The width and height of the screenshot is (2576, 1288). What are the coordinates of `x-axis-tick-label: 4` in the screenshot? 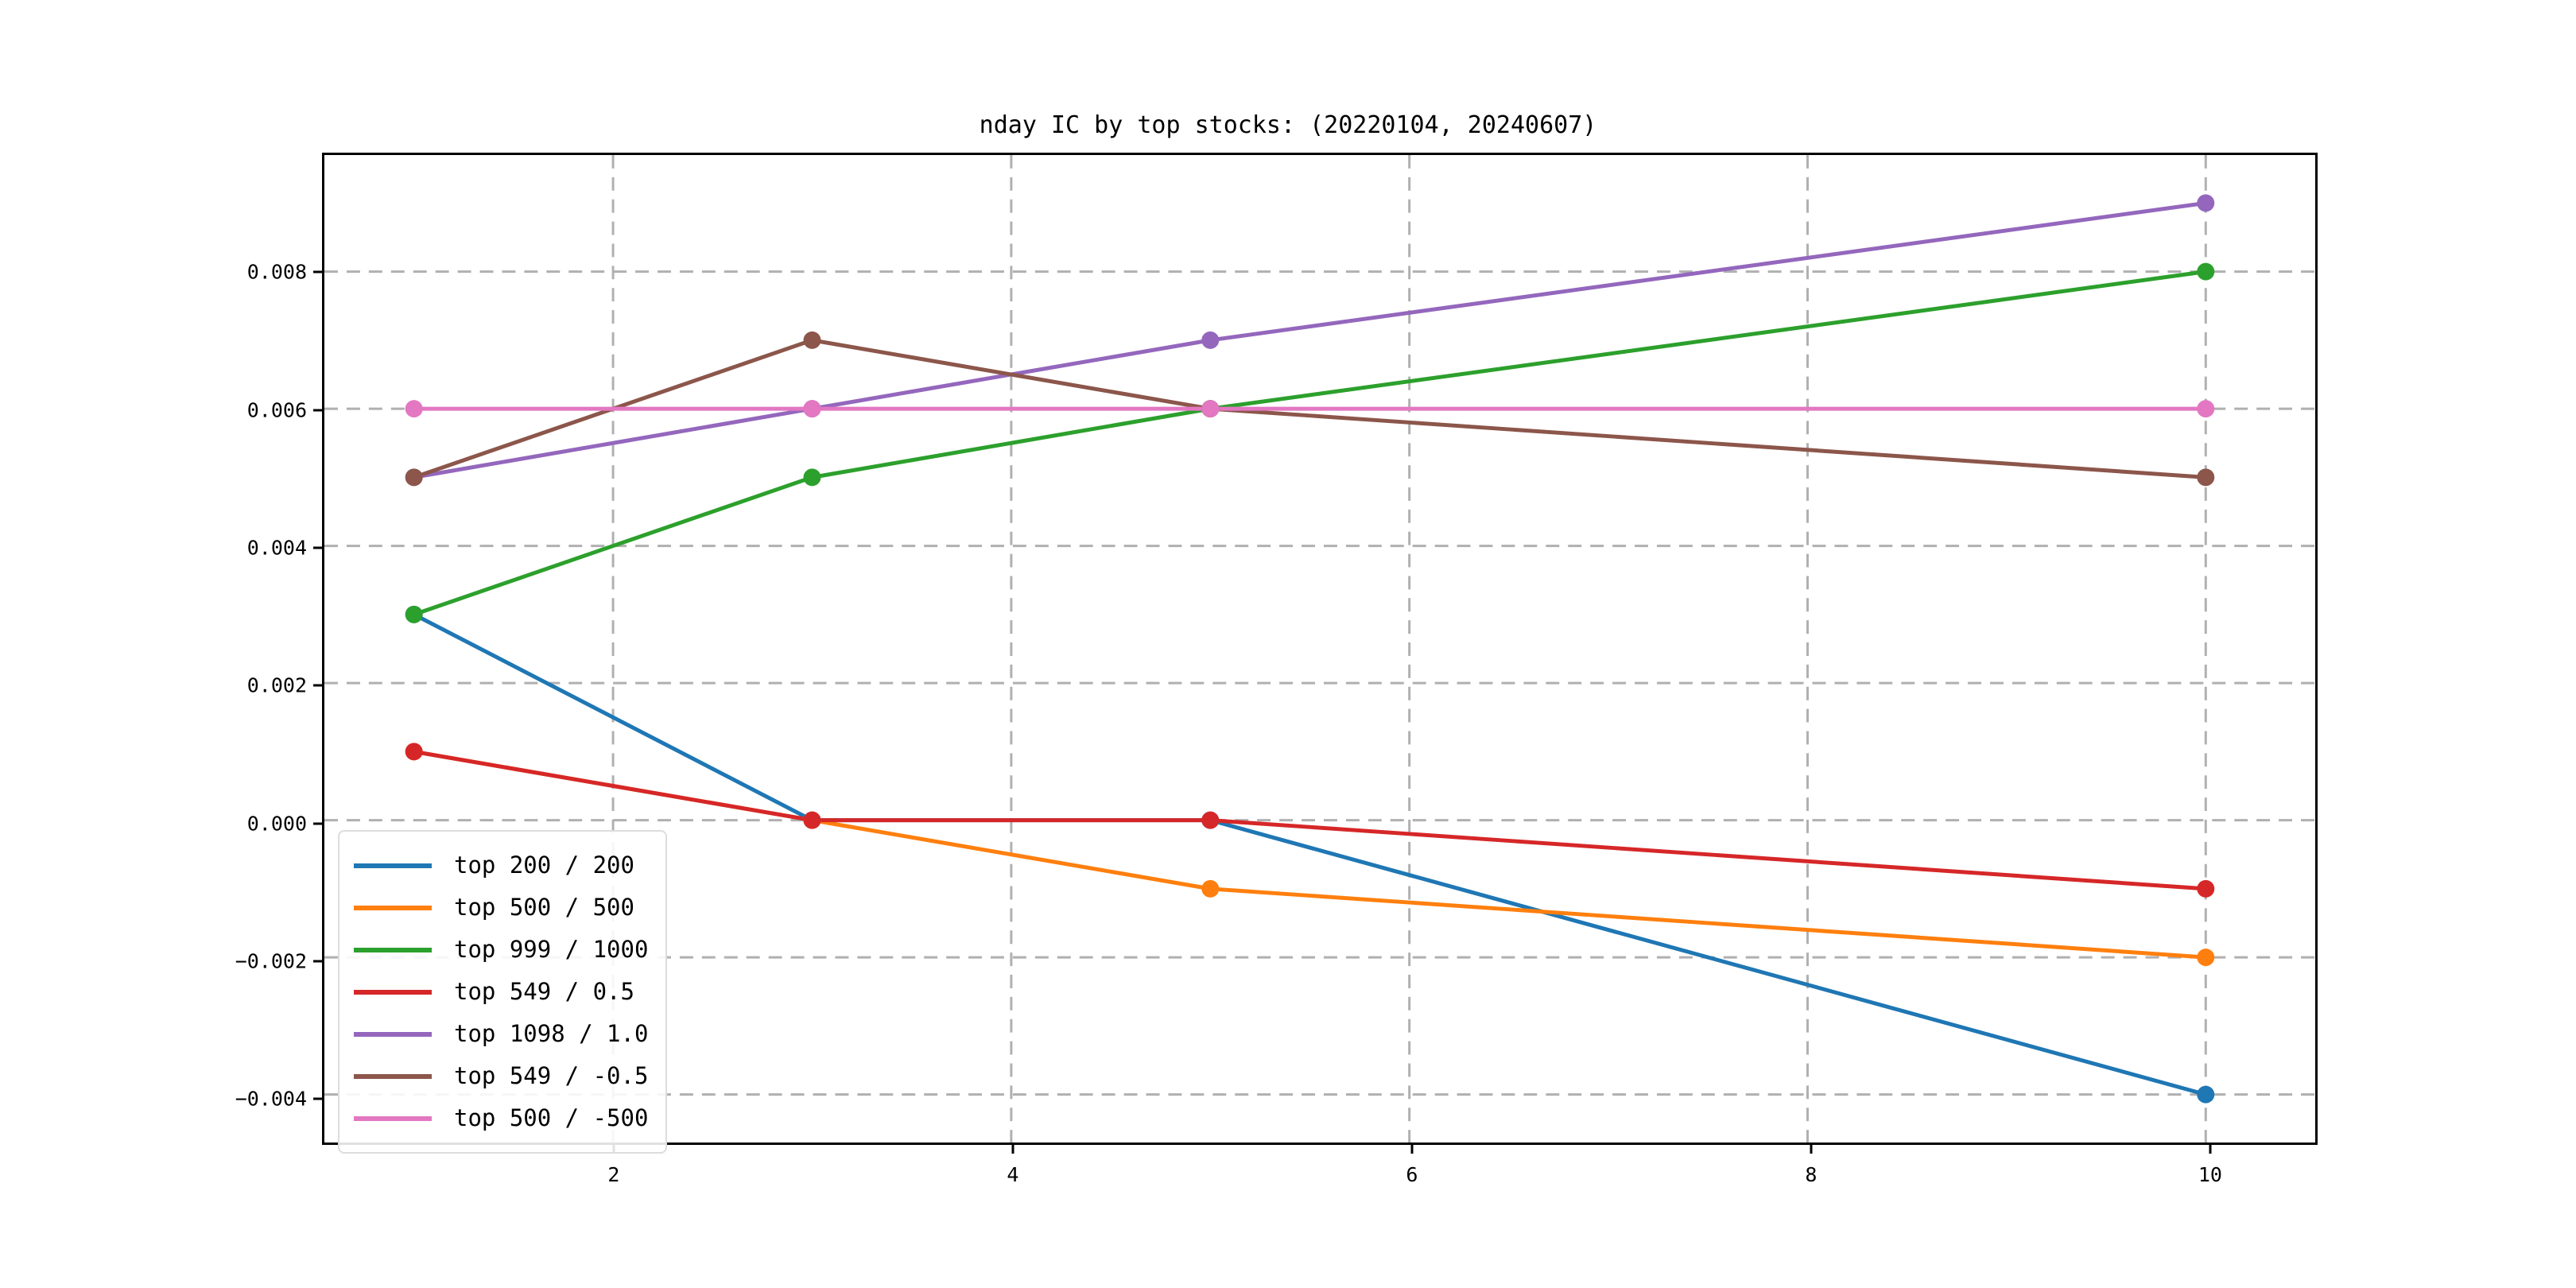 It's located at (1013, 1174).